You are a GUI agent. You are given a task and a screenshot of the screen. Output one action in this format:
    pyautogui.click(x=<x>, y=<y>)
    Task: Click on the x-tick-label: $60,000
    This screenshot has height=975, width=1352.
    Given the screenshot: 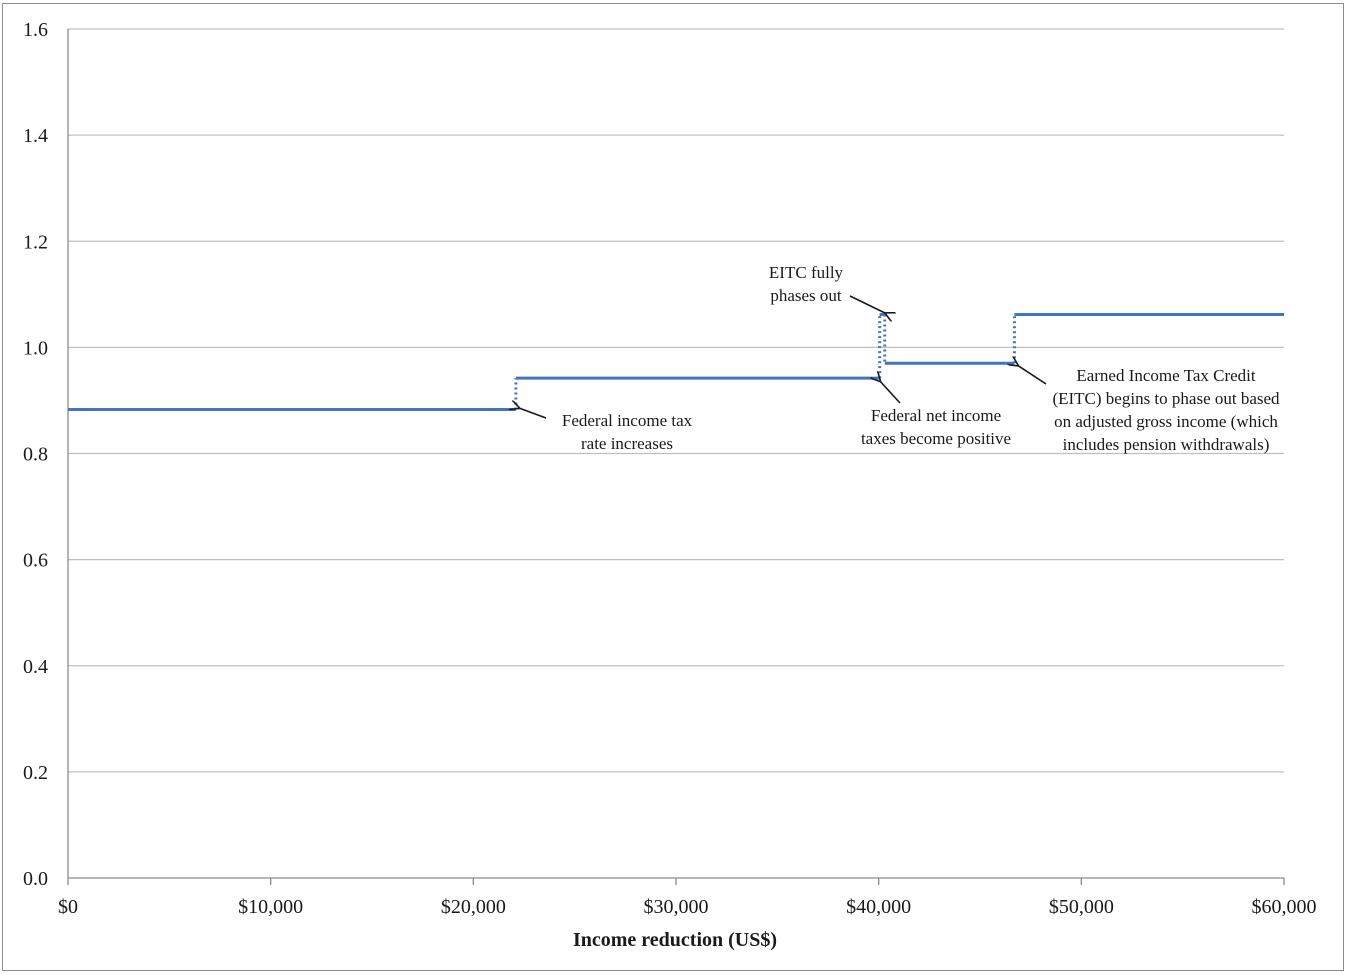 What is the action you would take?
    pyautogui.click(x=1284, y=907)
    